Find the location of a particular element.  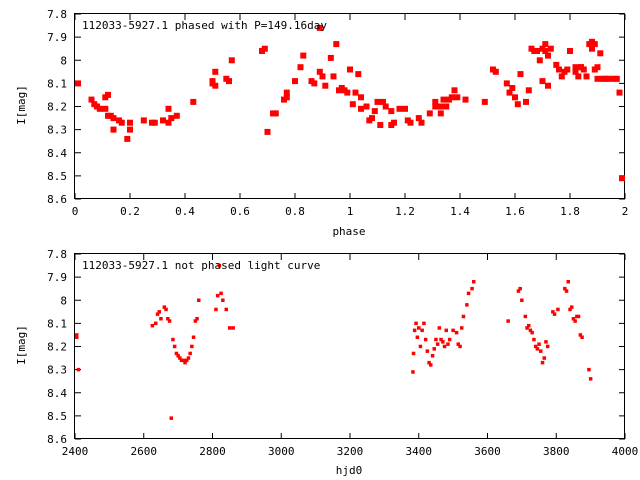

y-tick-label: 8.3 is located at coordinates (57, 130).